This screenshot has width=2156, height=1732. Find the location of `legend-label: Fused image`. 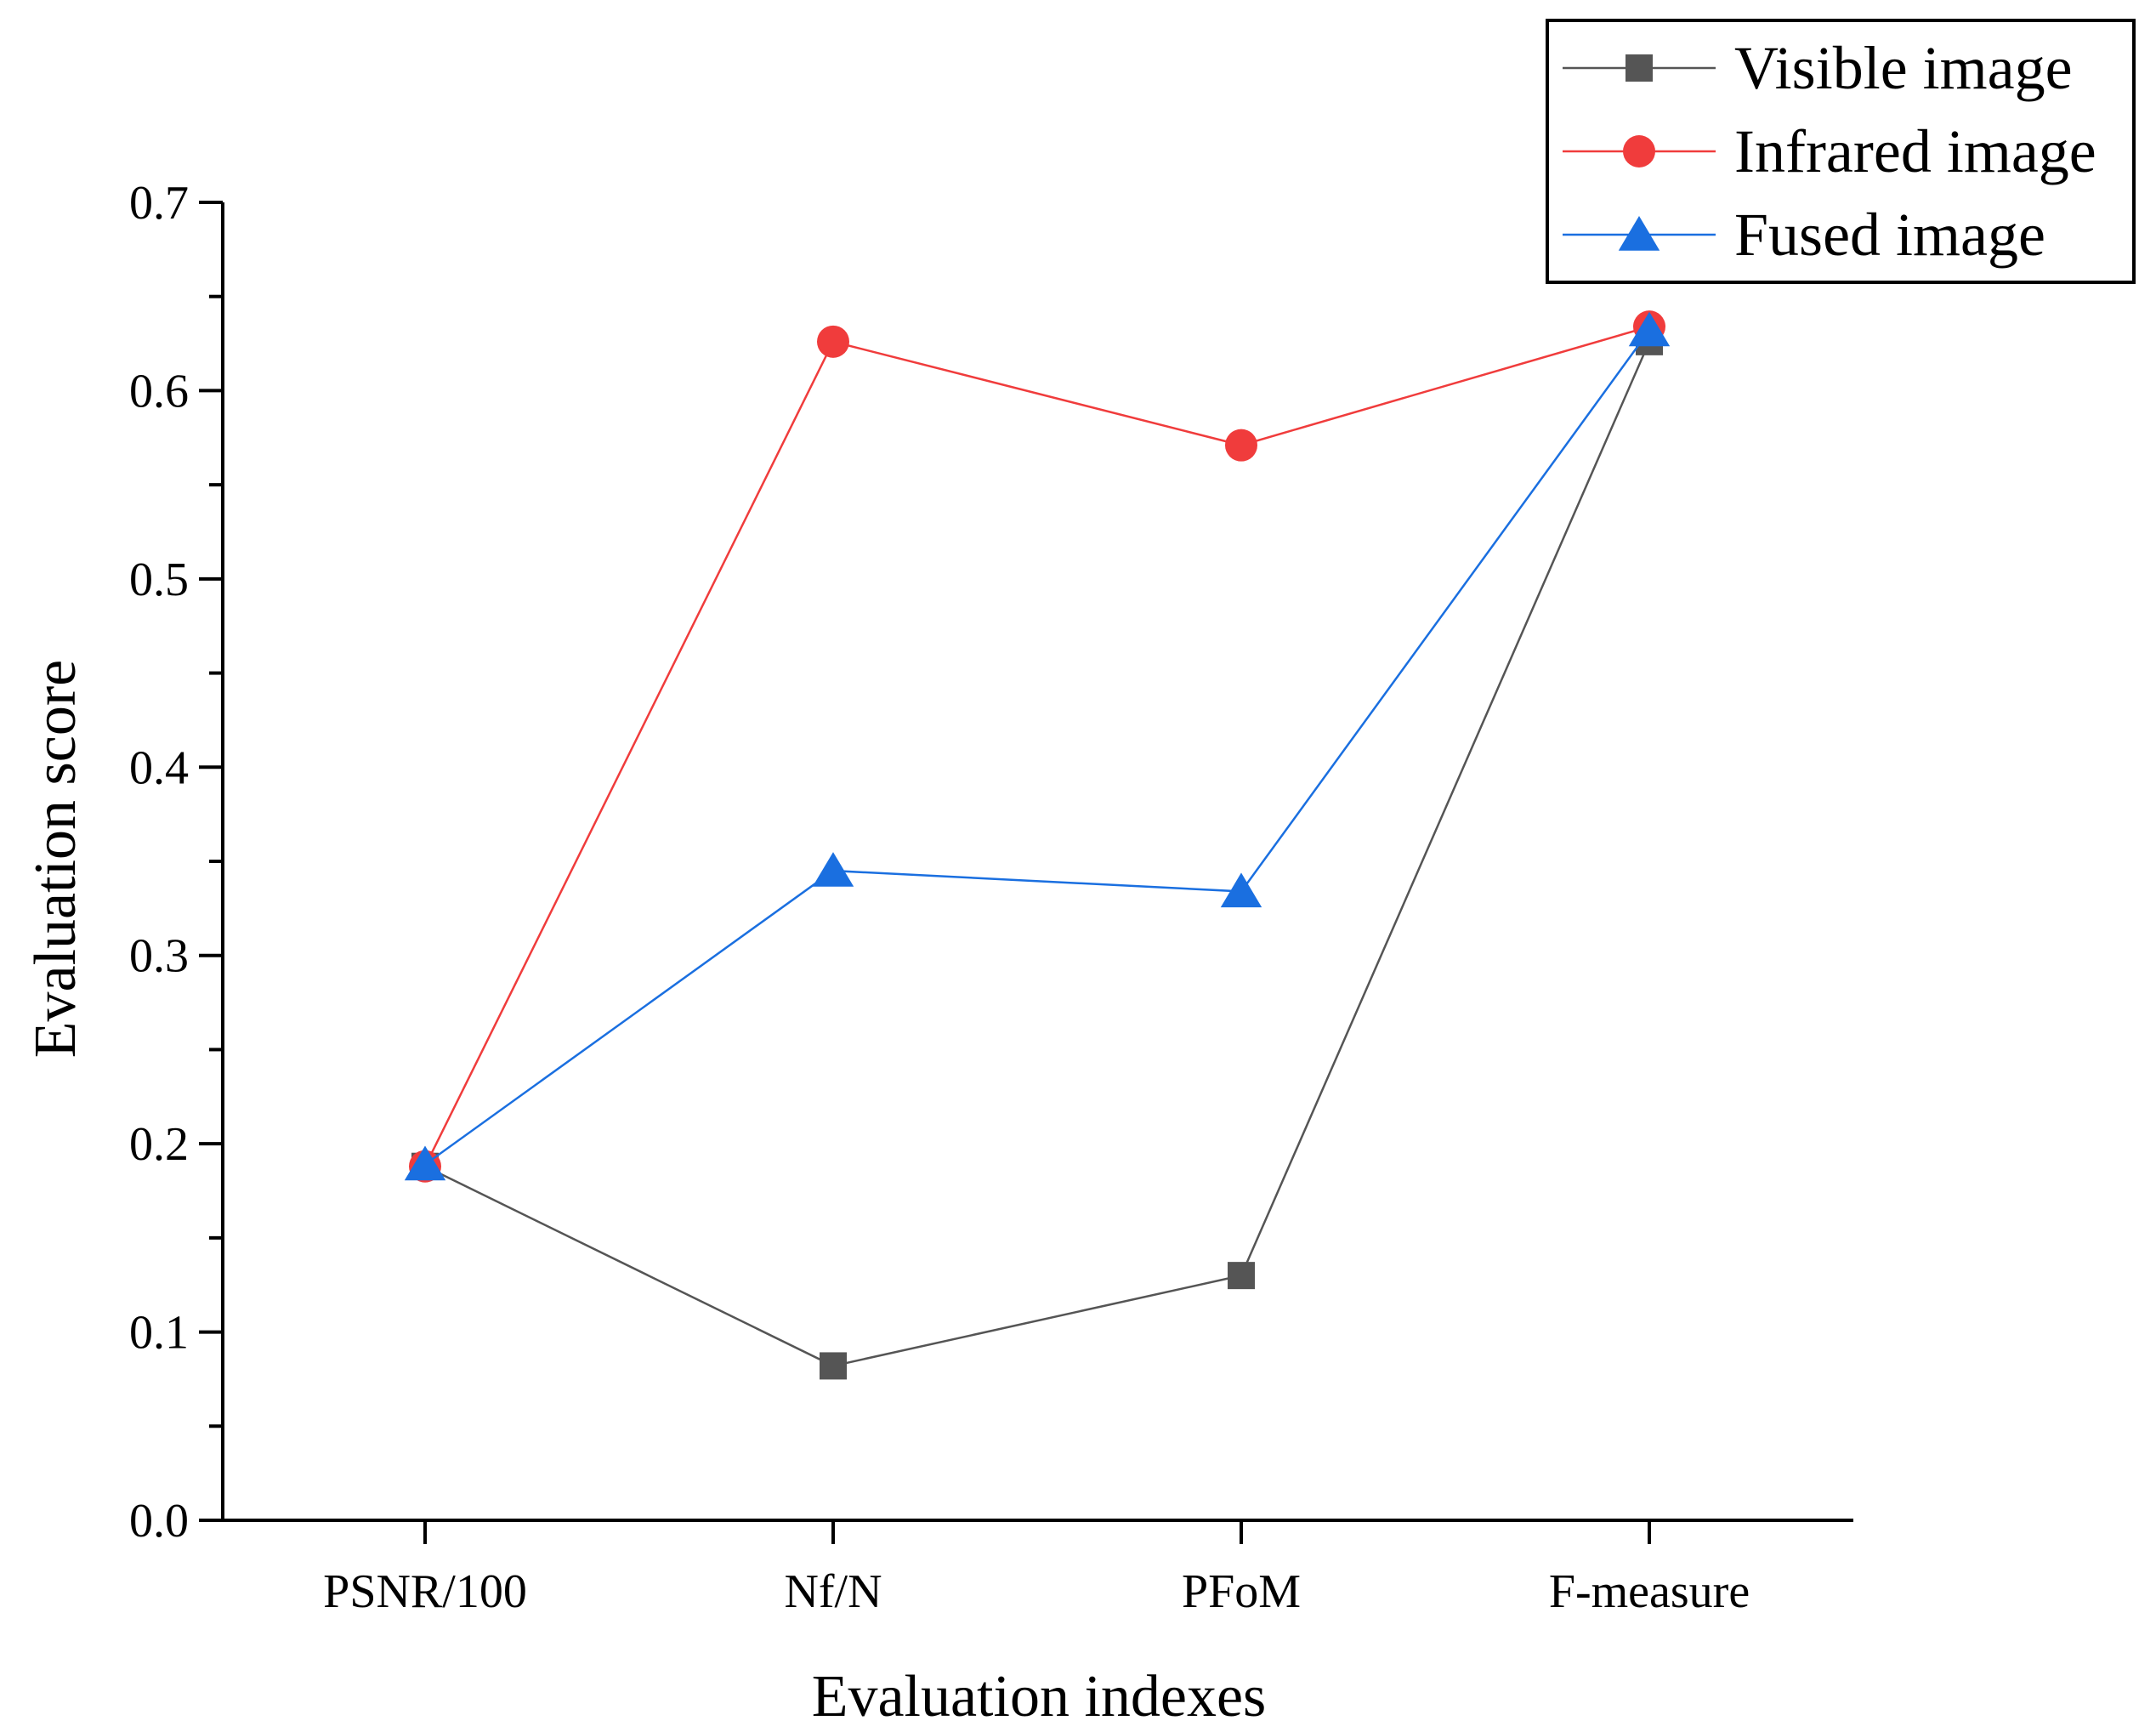

legend-label: Fused image is located at coordinates (1889, 235).